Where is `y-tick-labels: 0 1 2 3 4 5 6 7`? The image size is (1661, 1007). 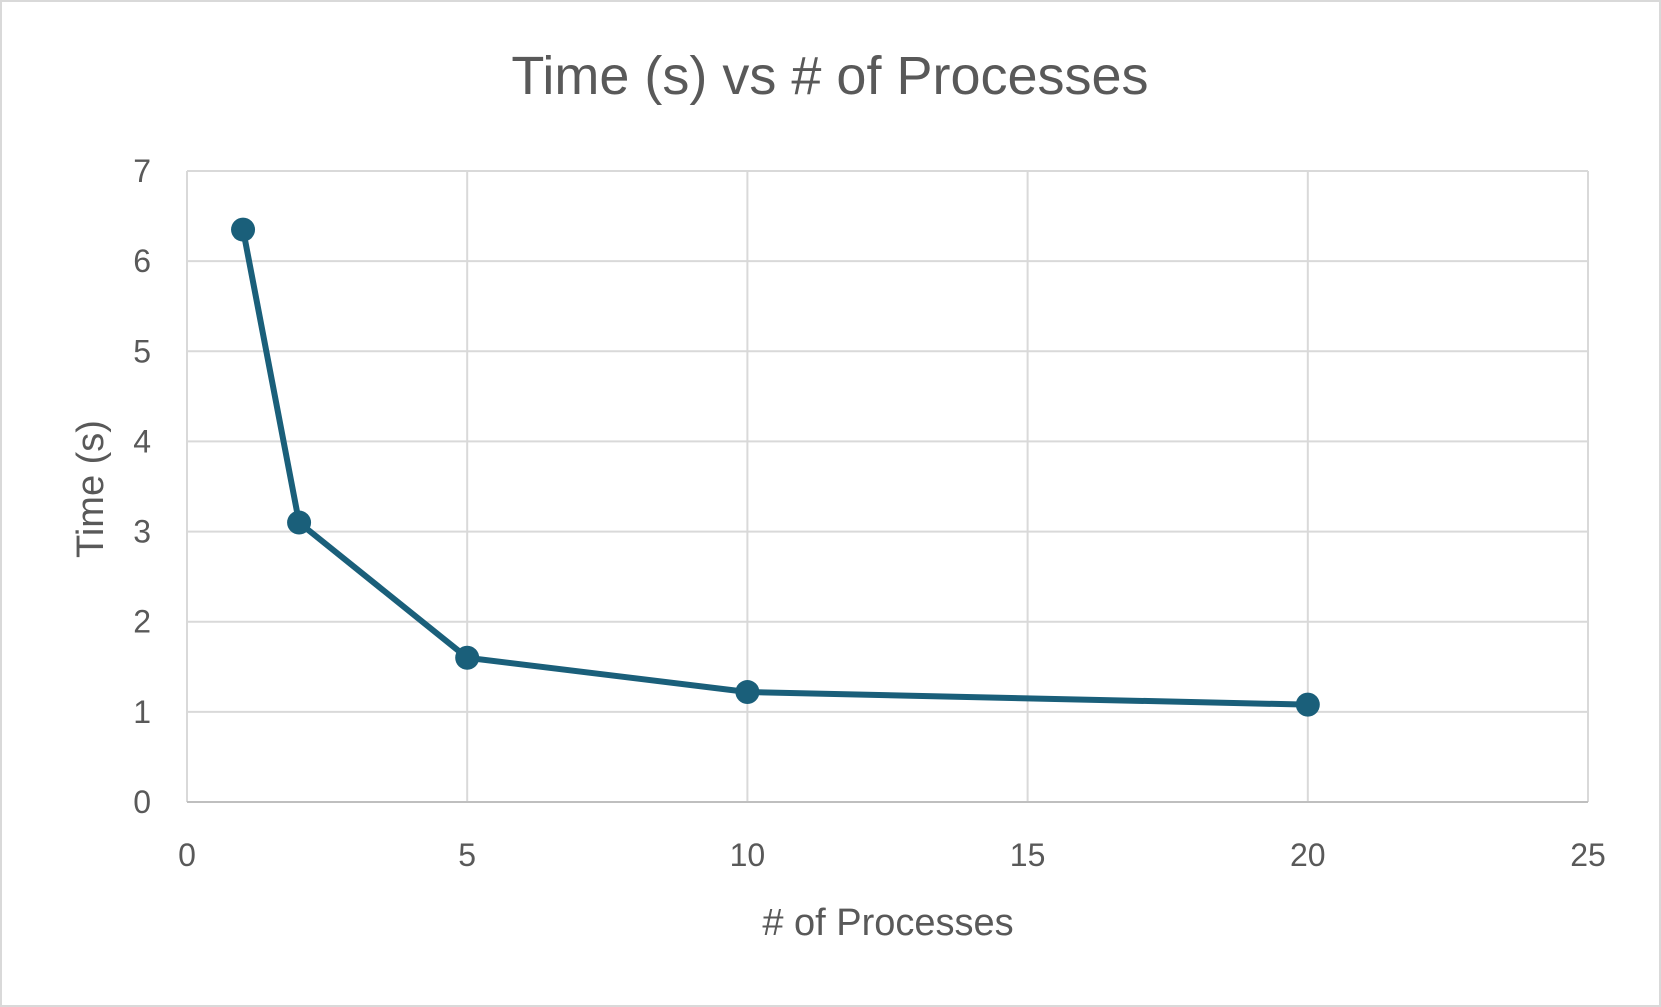
y-tick-labels: 0 1 2 3 4 5 6 7 is located at coordinates (142, 486).